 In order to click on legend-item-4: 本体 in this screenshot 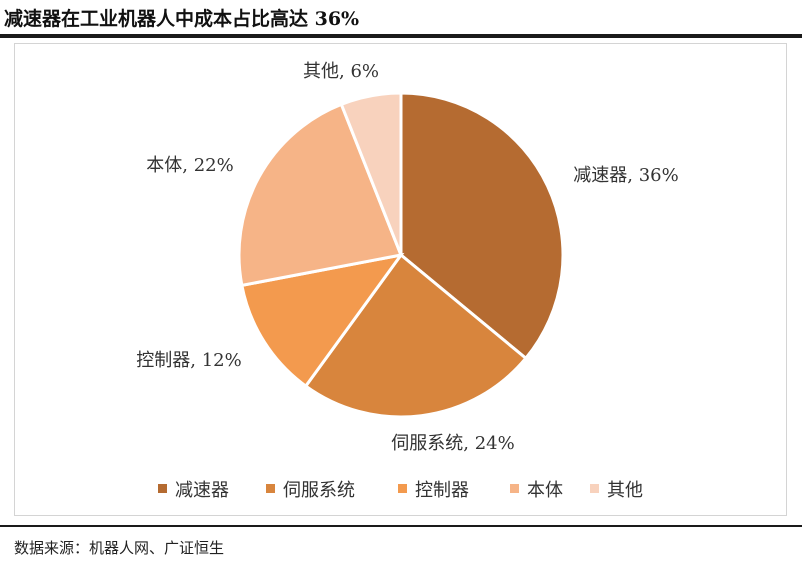, I will do `click(536, 490)`.